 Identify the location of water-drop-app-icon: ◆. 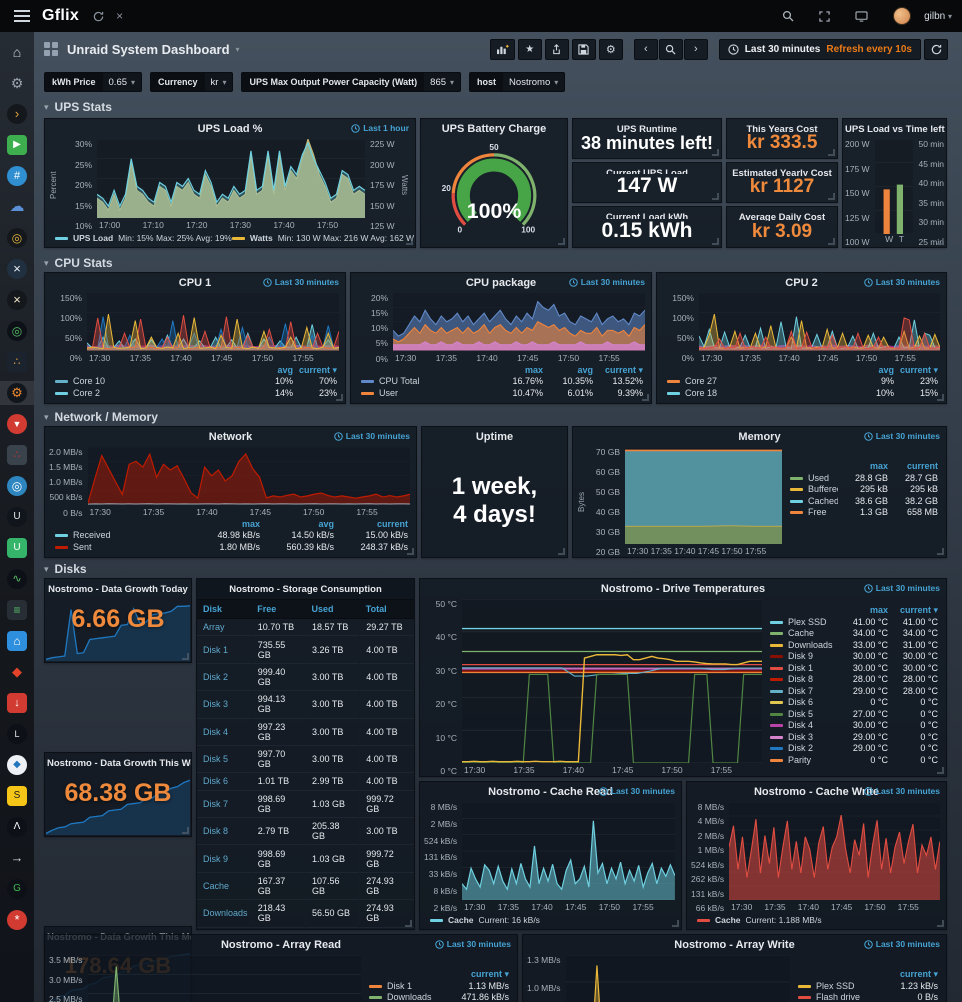
(17, 765).